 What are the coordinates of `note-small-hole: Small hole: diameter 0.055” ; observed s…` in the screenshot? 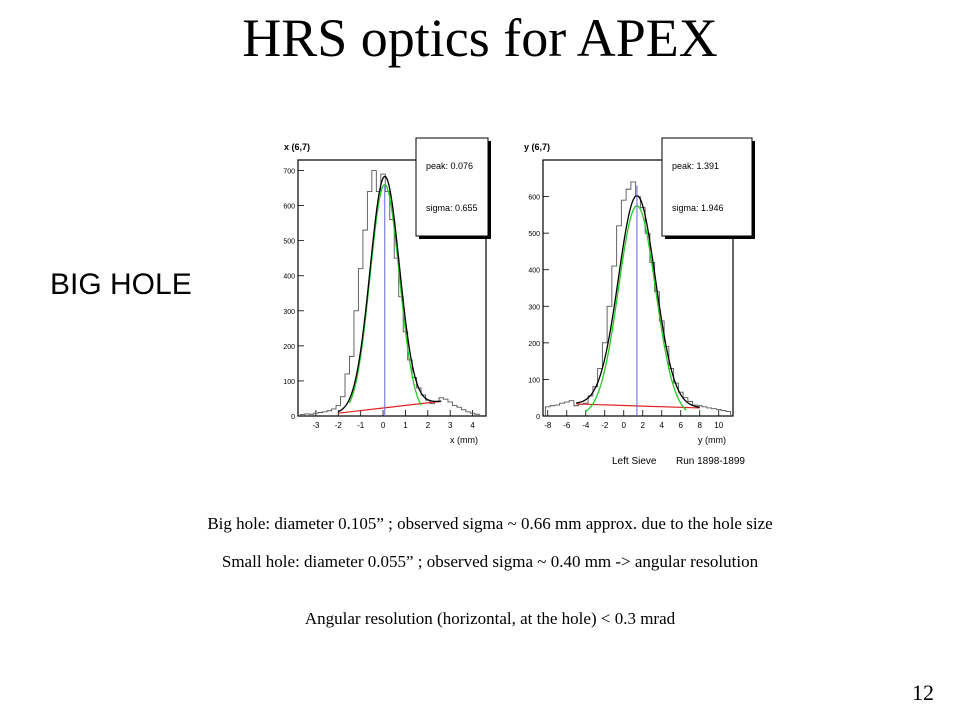 It's located at (490, 561).